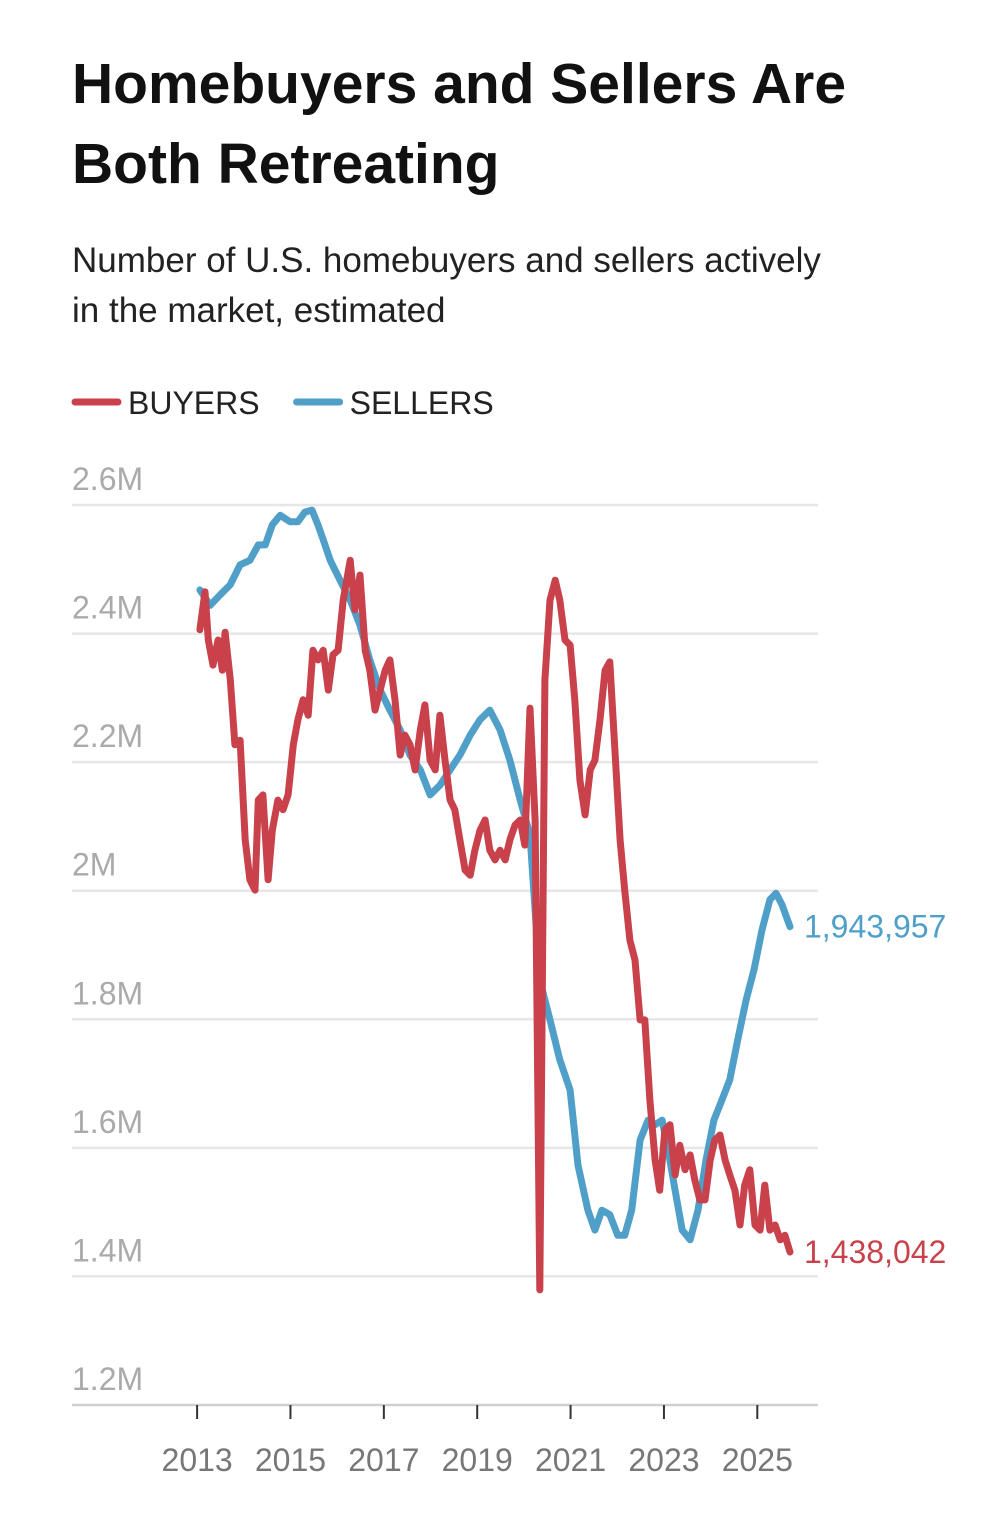 Image resolution: width=981 pixels, height=1539 pixels. I want to click on y-tick-label: 2.2M, so click(107, 736).